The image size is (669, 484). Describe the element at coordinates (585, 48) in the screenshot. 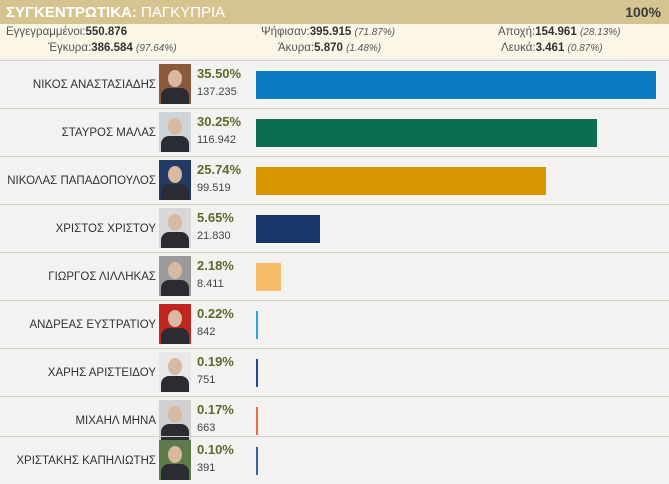

I see `stat-pct: (0.87%)` at that location.